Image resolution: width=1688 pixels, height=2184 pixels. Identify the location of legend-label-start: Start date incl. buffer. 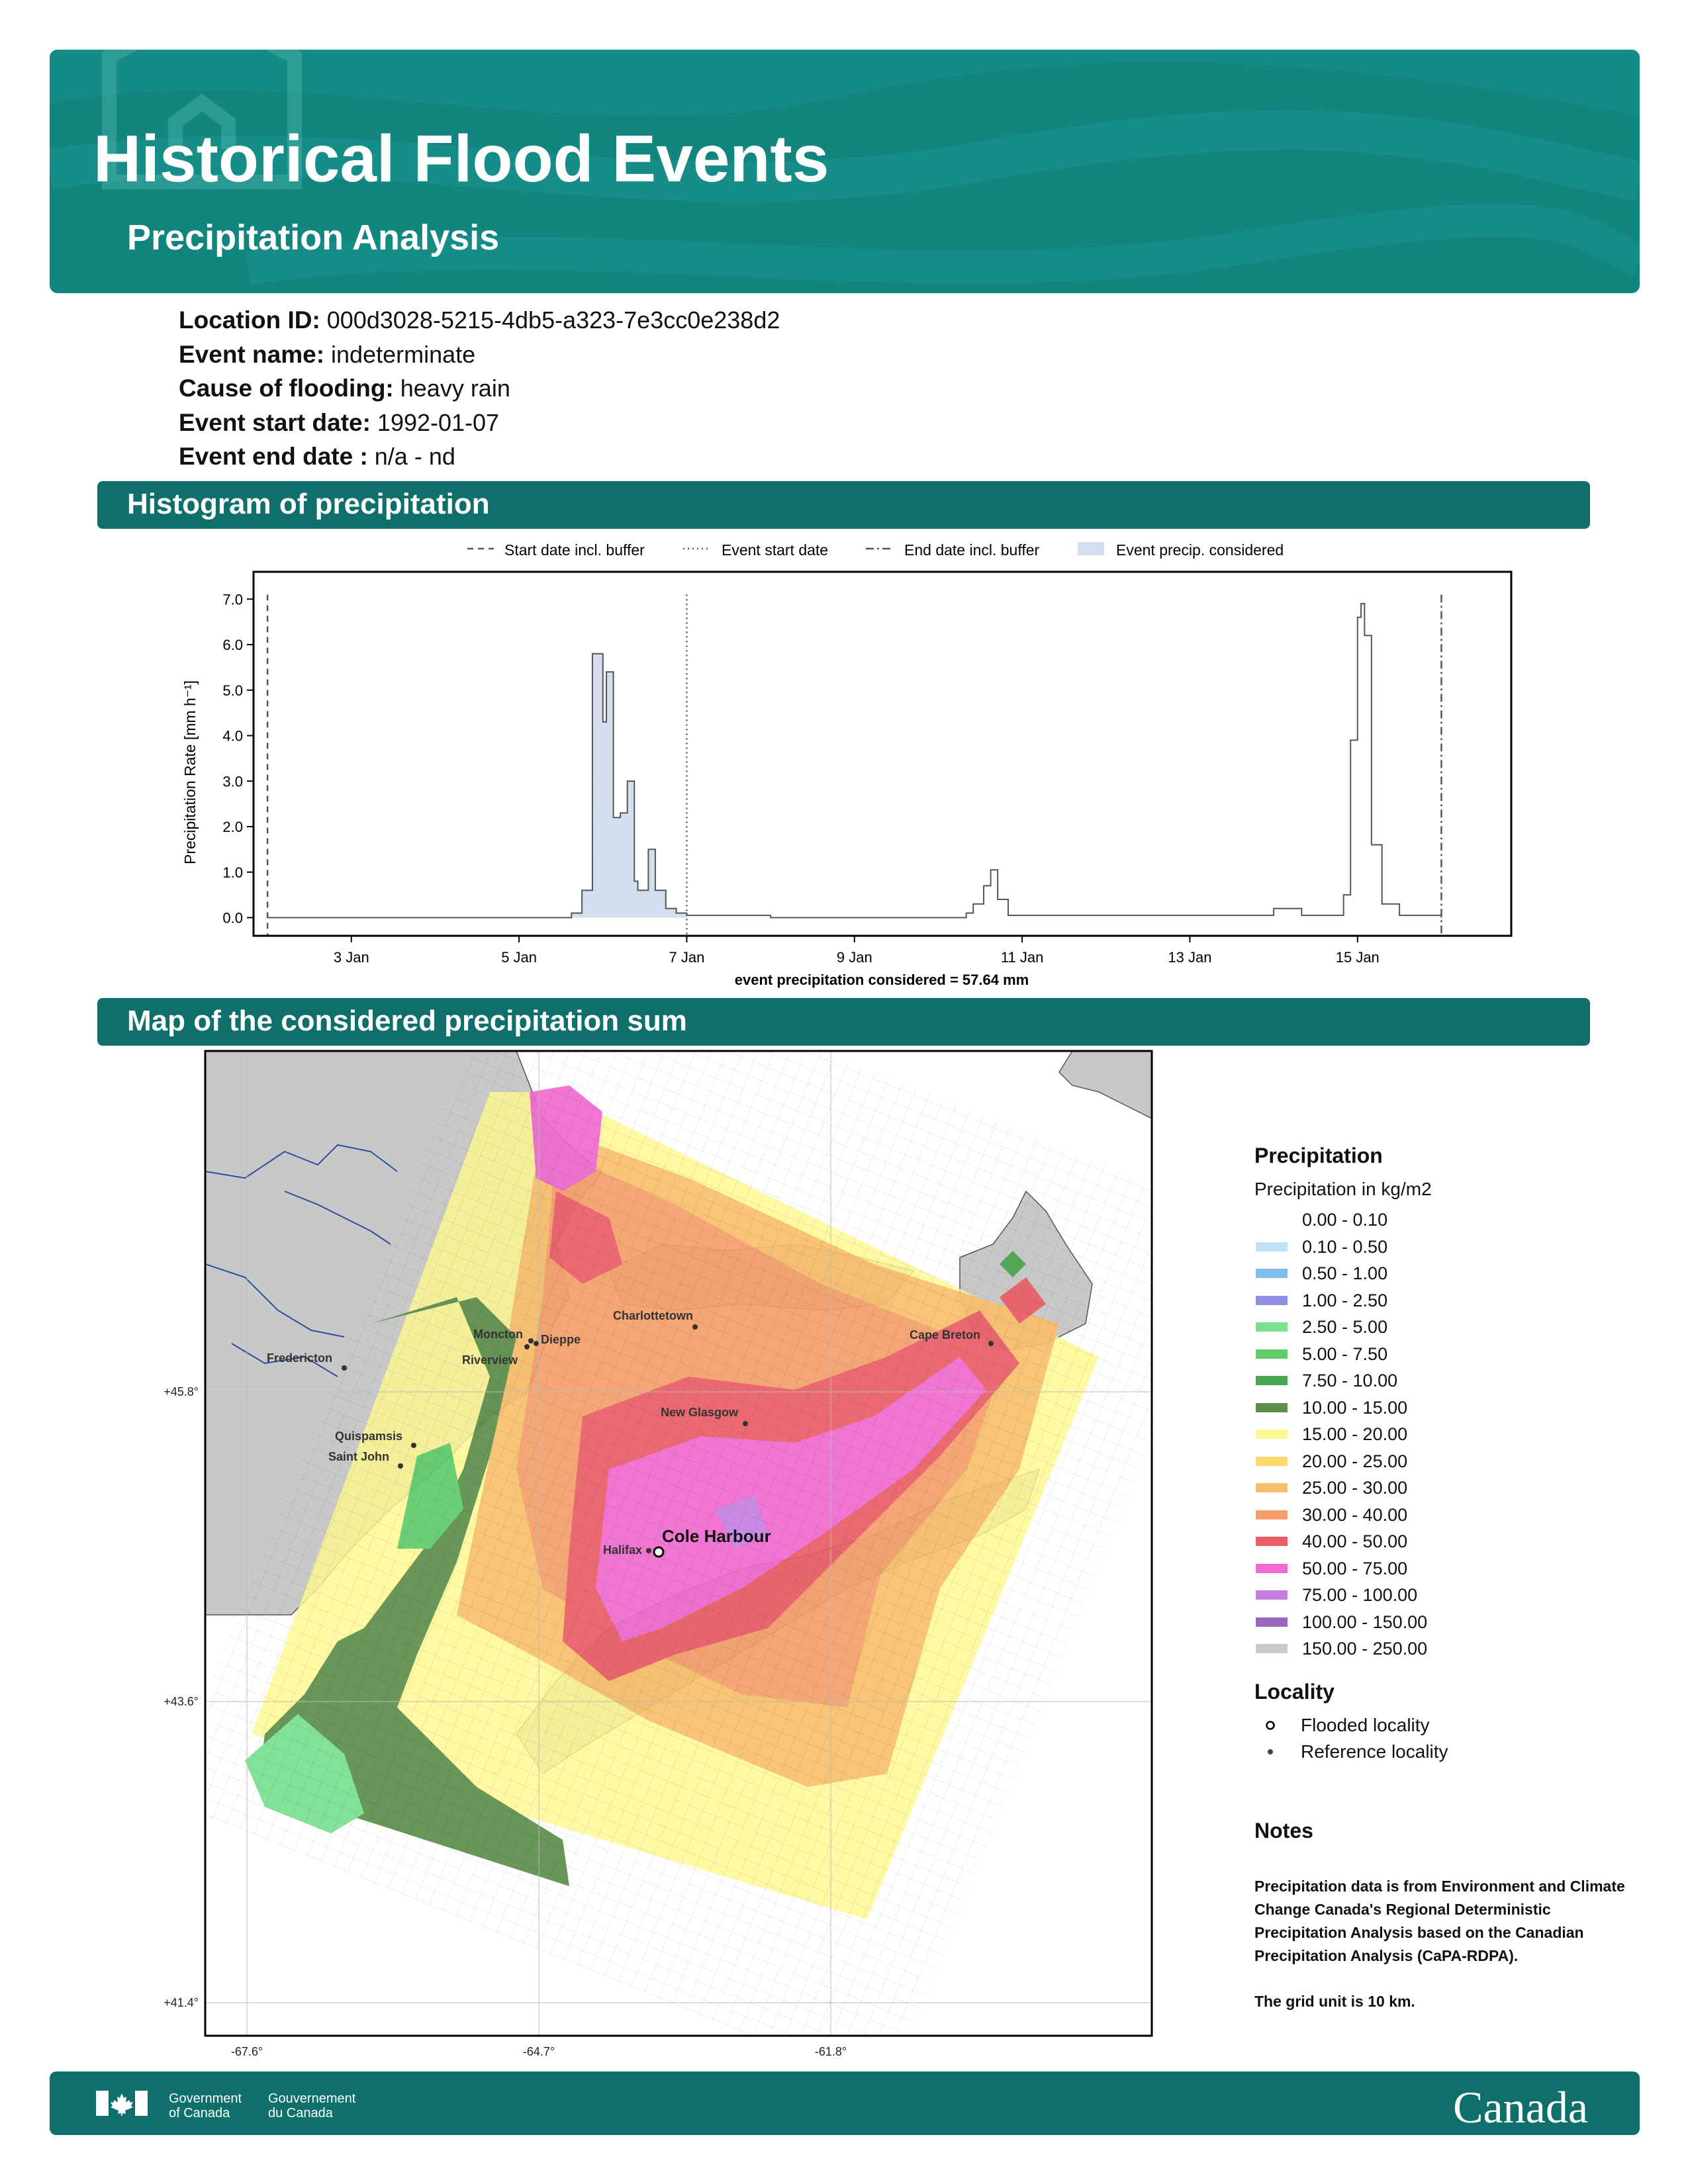
(574, 550).